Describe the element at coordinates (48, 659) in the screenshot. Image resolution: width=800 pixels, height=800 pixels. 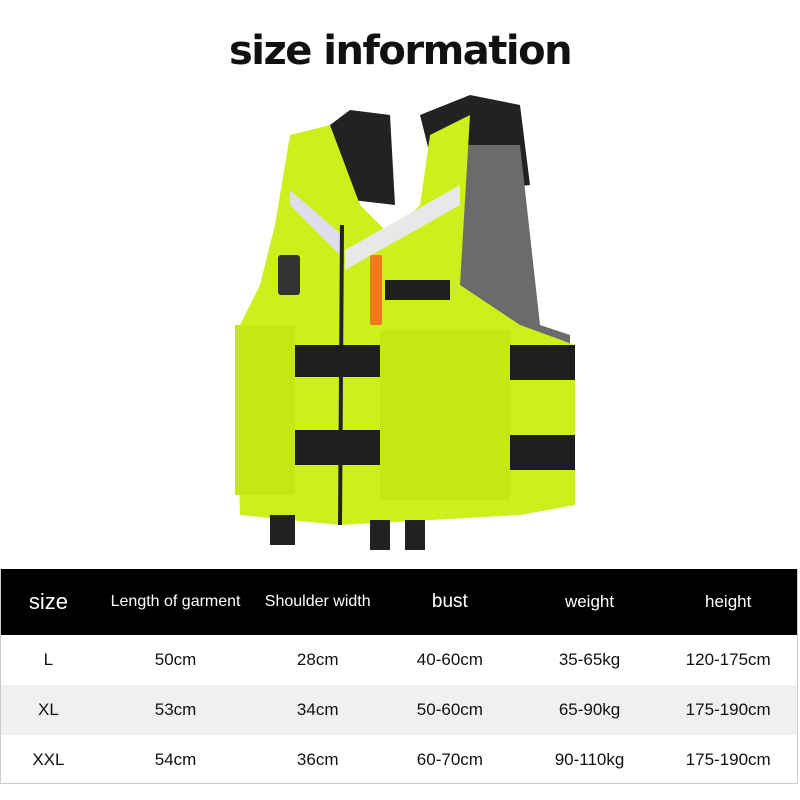
I see `table-cell: L` at that location.